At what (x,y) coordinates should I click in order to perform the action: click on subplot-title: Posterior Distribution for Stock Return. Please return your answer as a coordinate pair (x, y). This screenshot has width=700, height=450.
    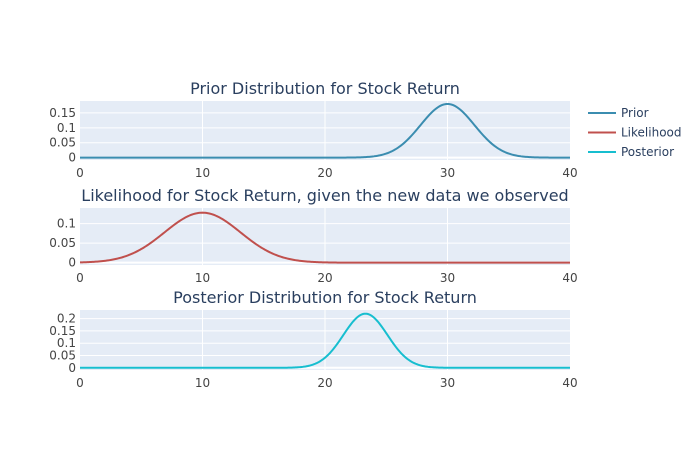
    Looking at the image, I should click on (325, 297).